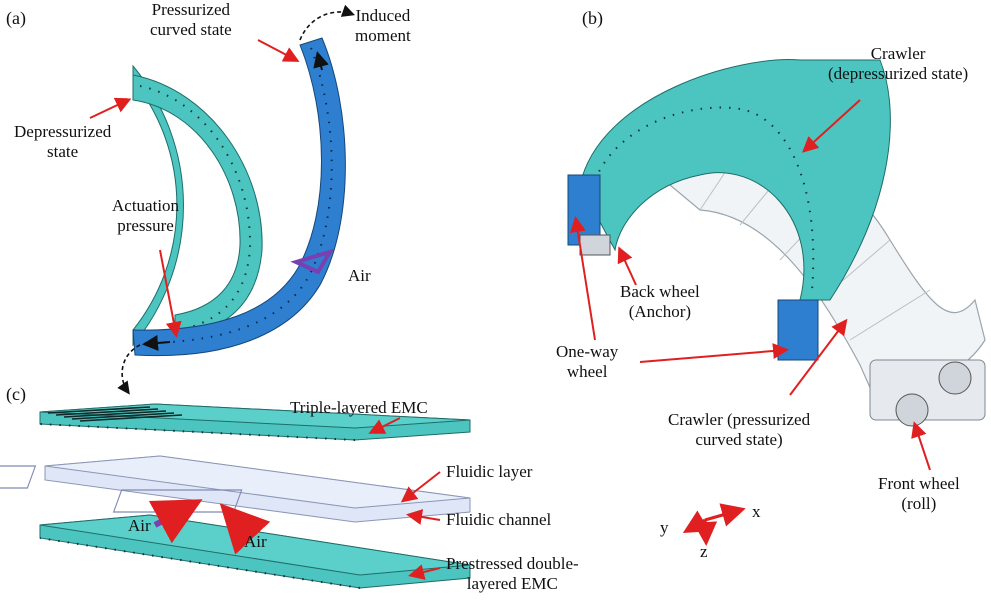 The width and height of the screenshot is (991, 604). What do you see at coordinates (359, 407) in the screenshot?
I see `label-triple-layered-emc: Triple-layered EMC` at bounding box center [359, 407].